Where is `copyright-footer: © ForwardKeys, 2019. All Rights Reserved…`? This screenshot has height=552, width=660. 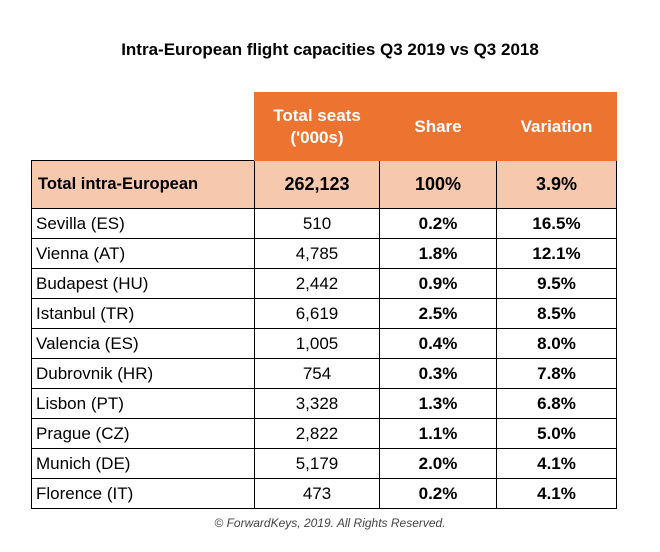
copyright-footer: © ForwardKeys, 2019. All Rights Reserved… is located at coordinates (330, 523).